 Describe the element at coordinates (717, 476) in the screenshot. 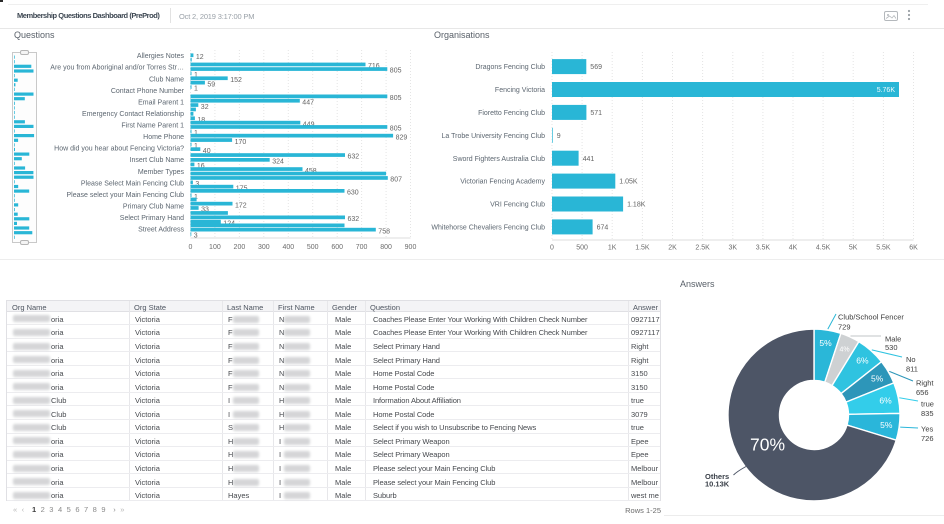

I see `svg-text: Others` at that location.